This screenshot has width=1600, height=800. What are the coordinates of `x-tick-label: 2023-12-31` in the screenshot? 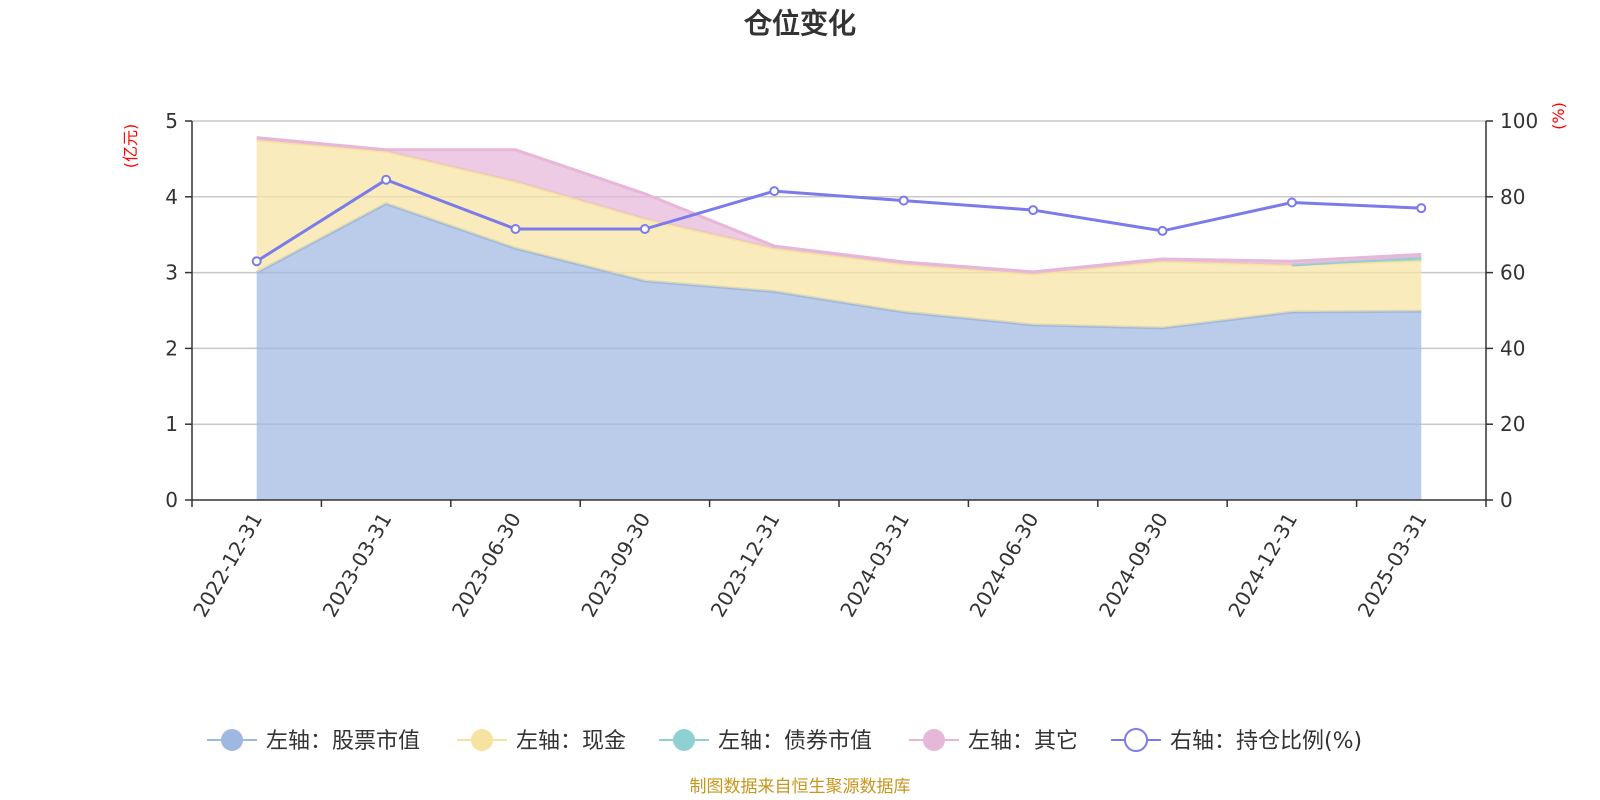 It's located at (745, 565).